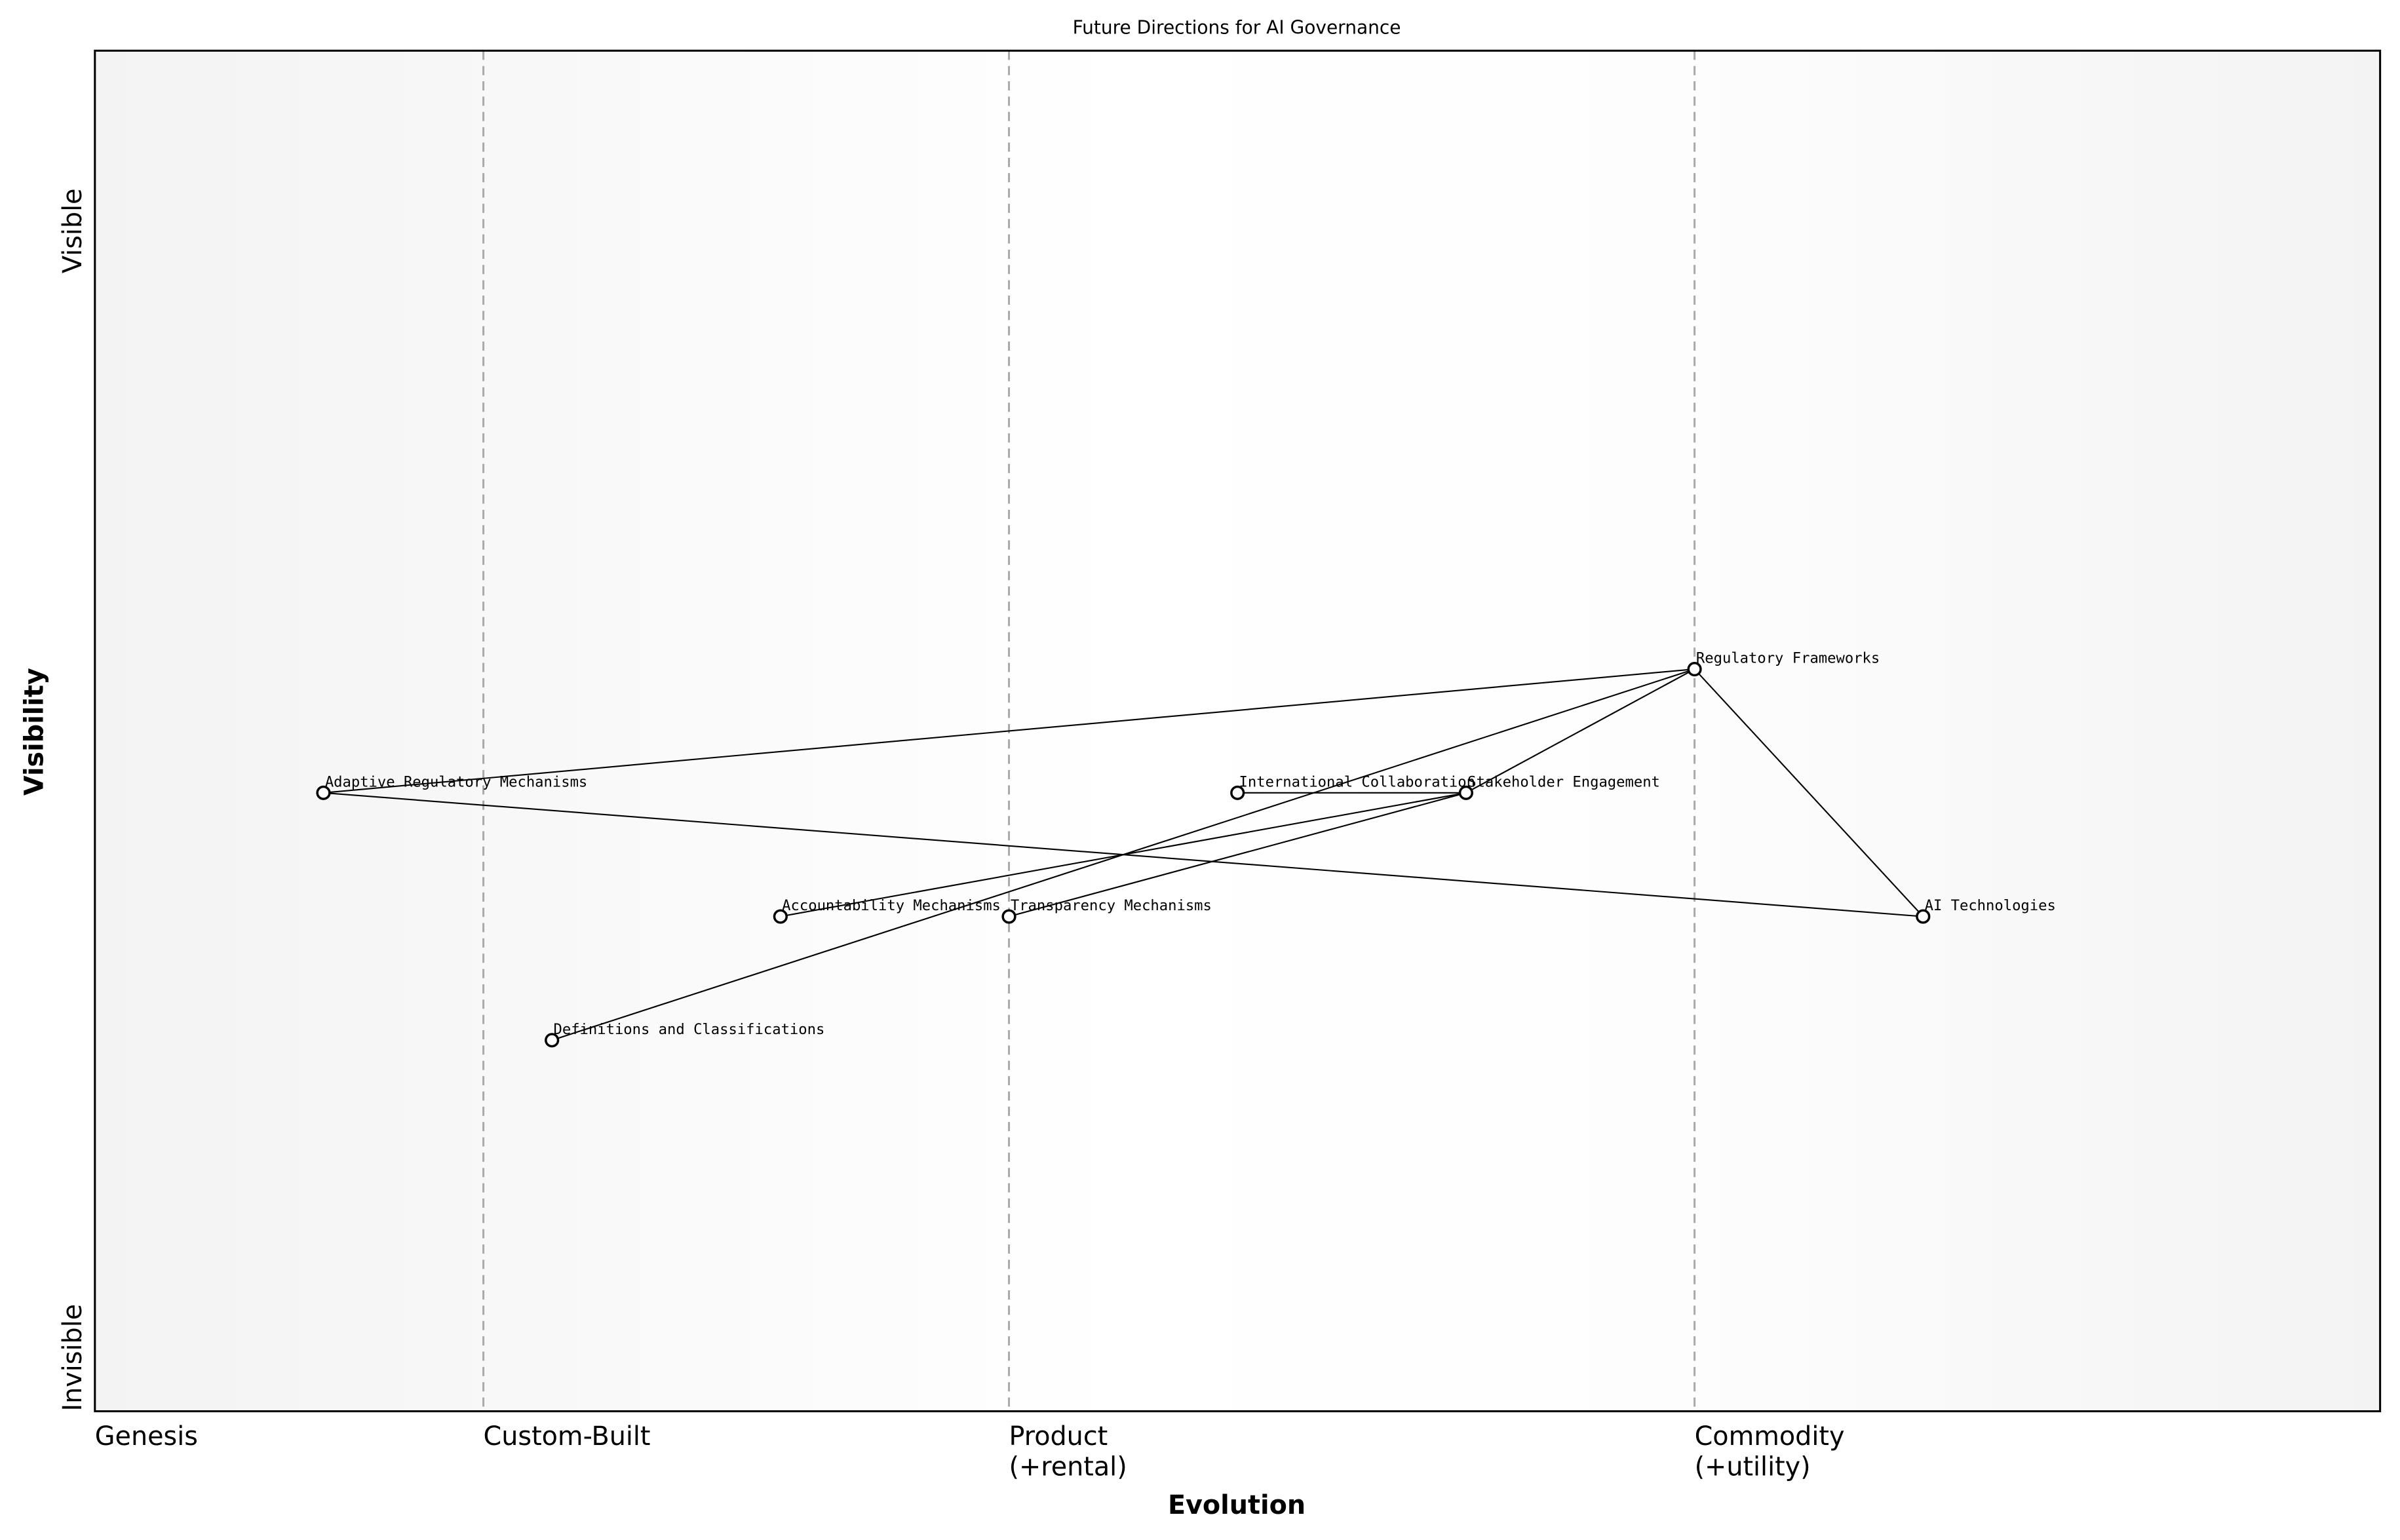 This screenshot has height=1540, width=2400. I want to click on x-tick-label-line: (+rental), so click(1068, 1467).